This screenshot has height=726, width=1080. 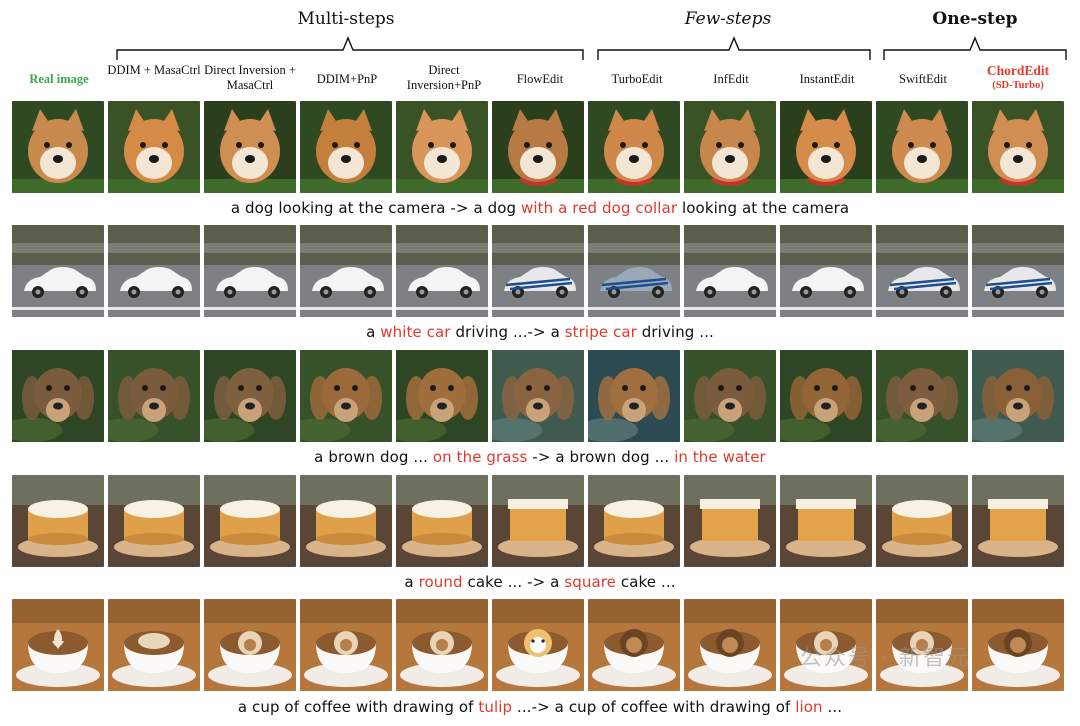 I want to click on group-title-few-steps: Few-steps, so click(x=728, y=19).